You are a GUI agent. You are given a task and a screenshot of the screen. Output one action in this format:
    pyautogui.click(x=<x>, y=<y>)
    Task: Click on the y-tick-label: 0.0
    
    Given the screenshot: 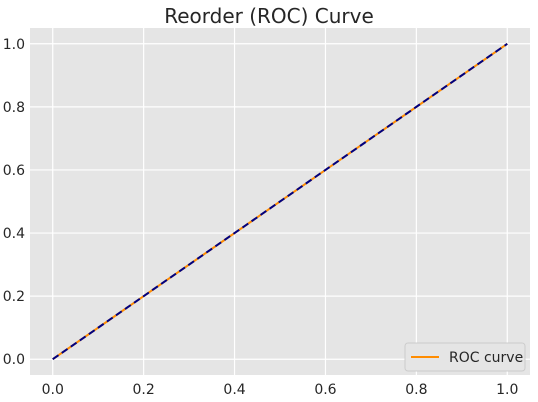 What is the action you would take?
    pyautogui.click(x=14, y=360)
    